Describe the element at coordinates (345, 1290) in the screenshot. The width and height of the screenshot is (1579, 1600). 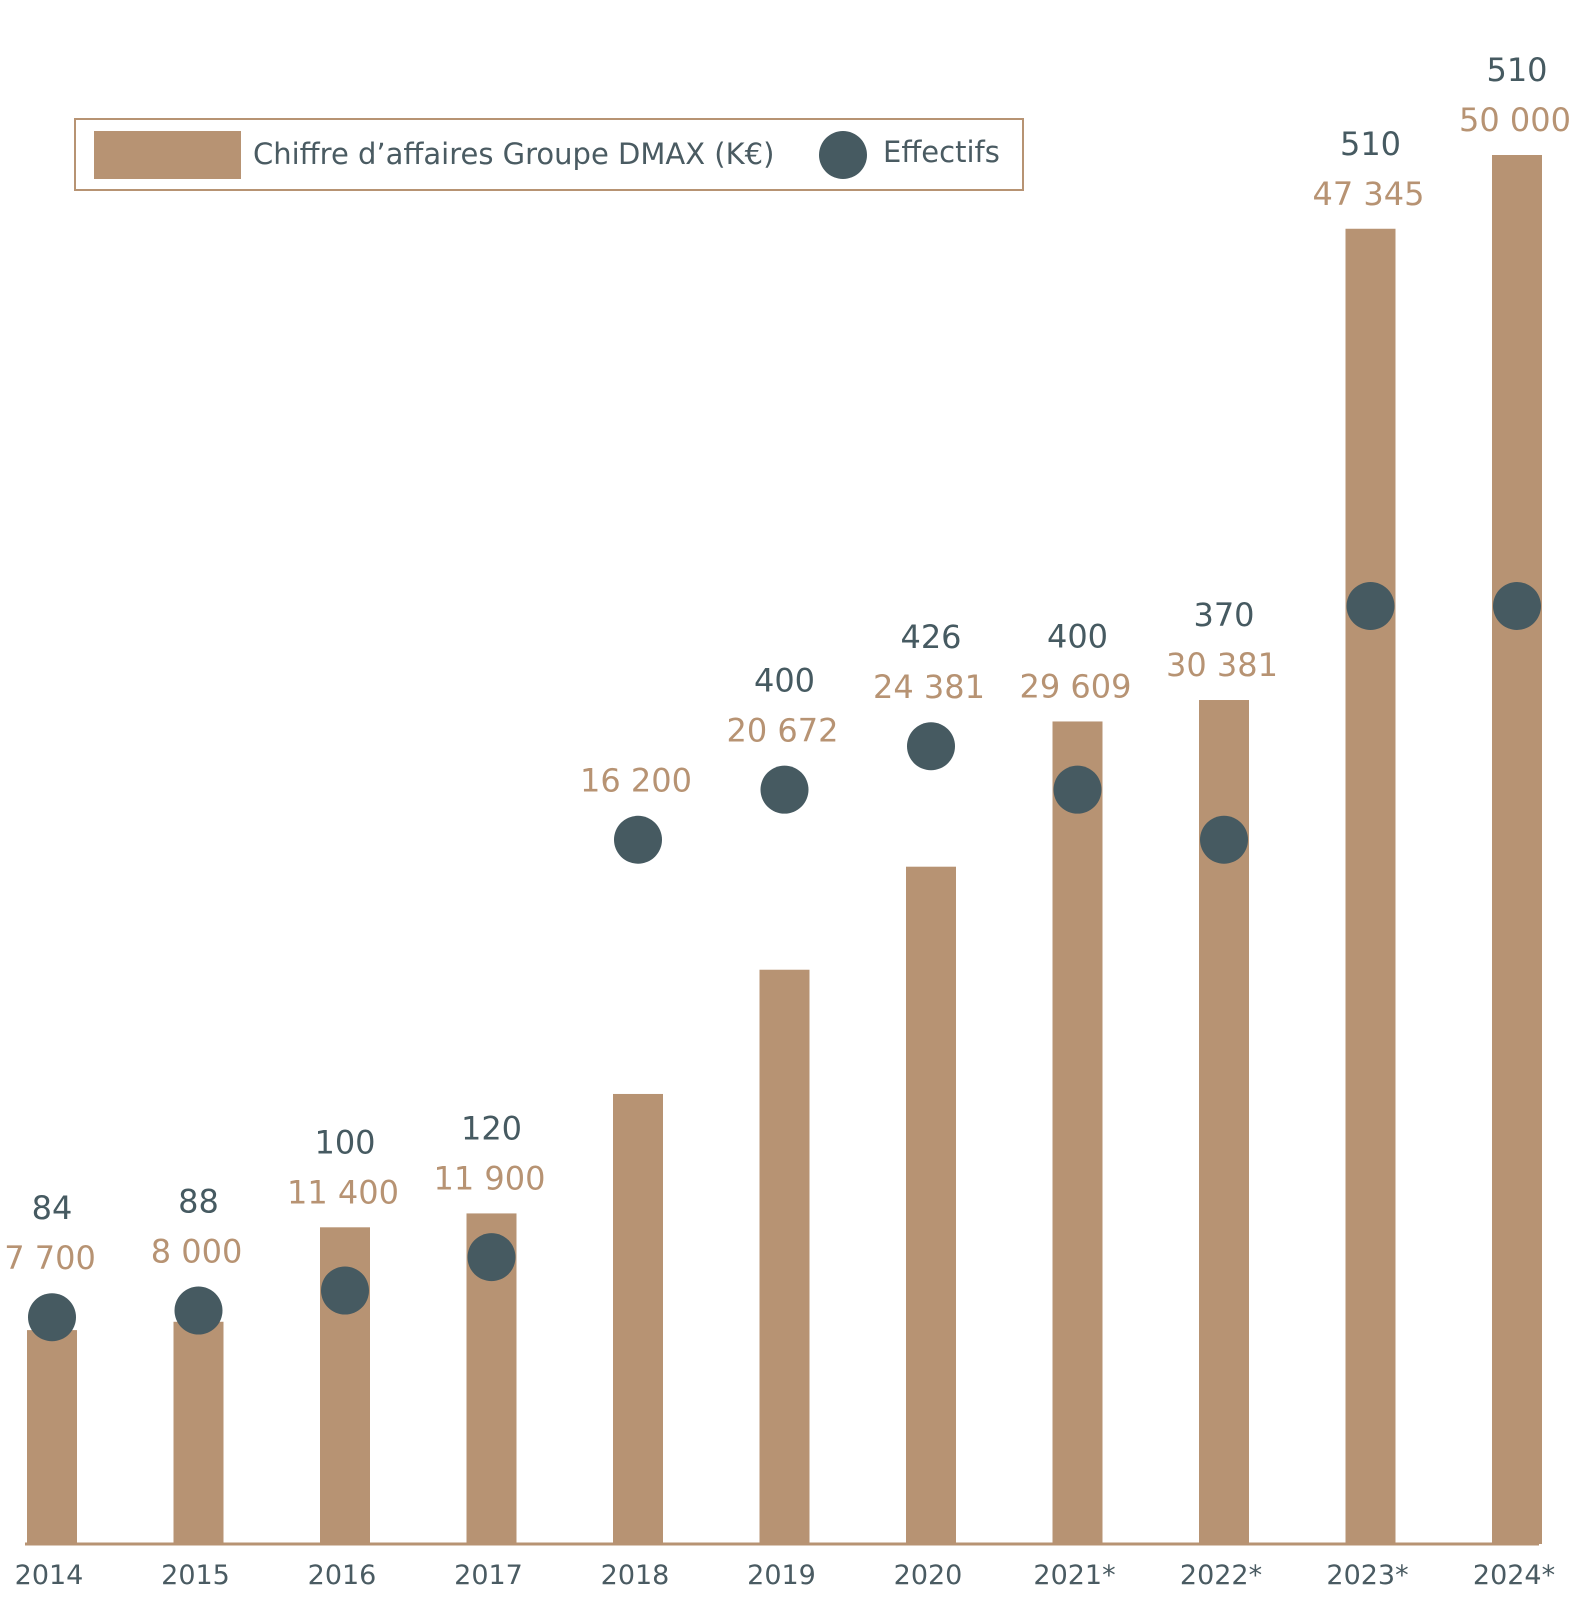
I see `dot-2016` at that location.